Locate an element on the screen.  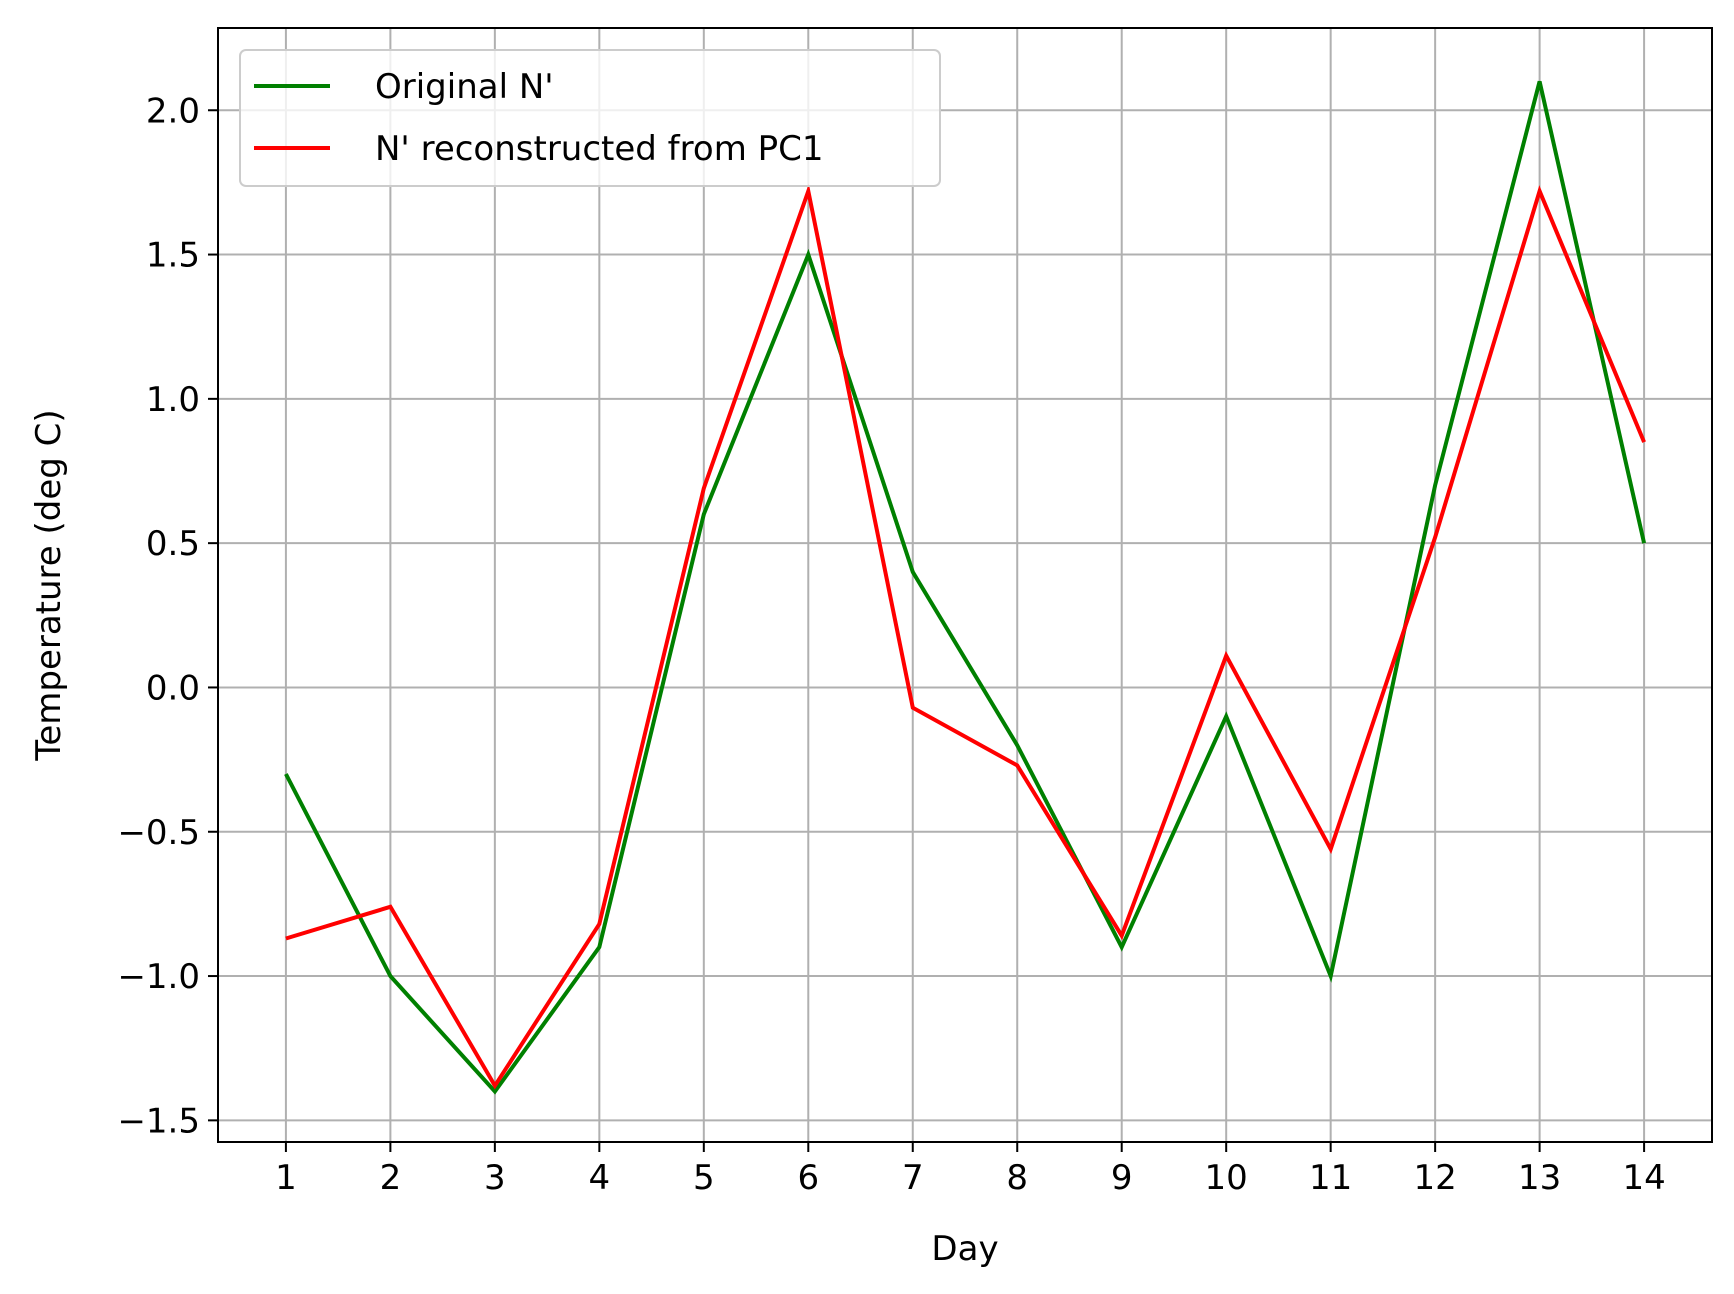
y-axis-label: Temperature (deg C) is located at coordinates (49, 585).